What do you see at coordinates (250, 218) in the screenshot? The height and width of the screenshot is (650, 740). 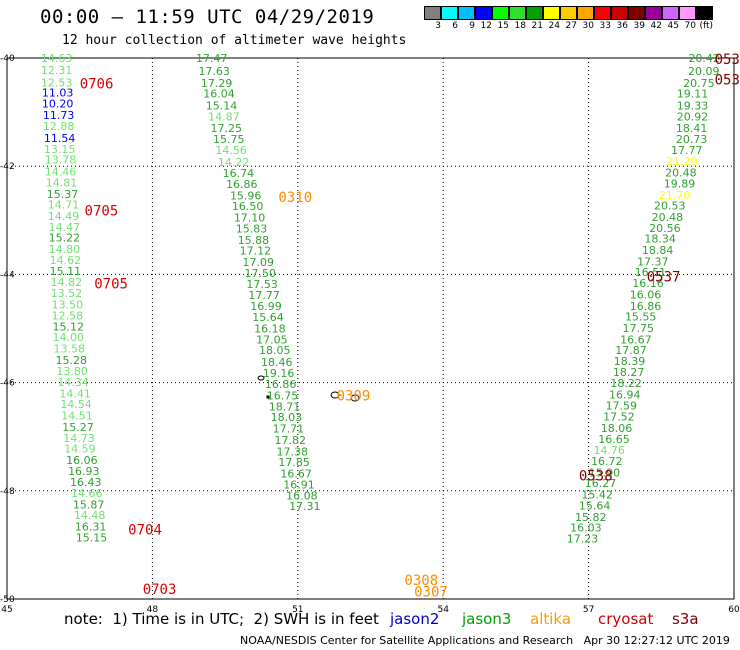 I see `wave-height-value: 17.10` at bounding box center [250, 218].